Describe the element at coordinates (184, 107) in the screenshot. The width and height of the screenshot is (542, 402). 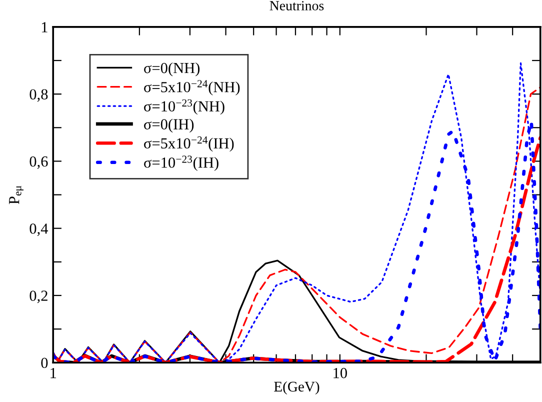
I see `legend-label: σ=10$^{−23}$(NH)` at that location.